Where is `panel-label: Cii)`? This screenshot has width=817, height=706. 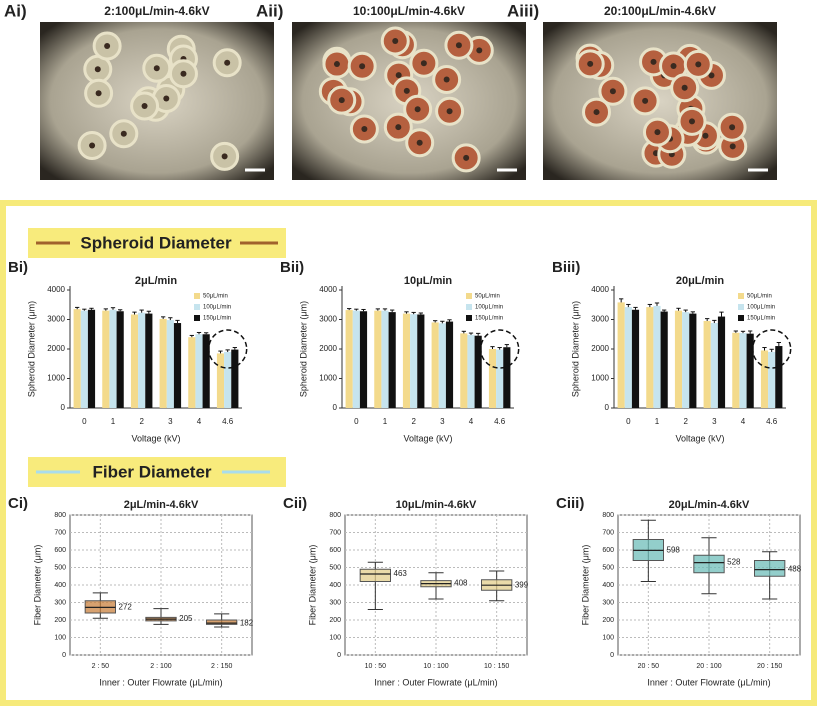 panel-label: Cii) is located at coordinates (295, 503).